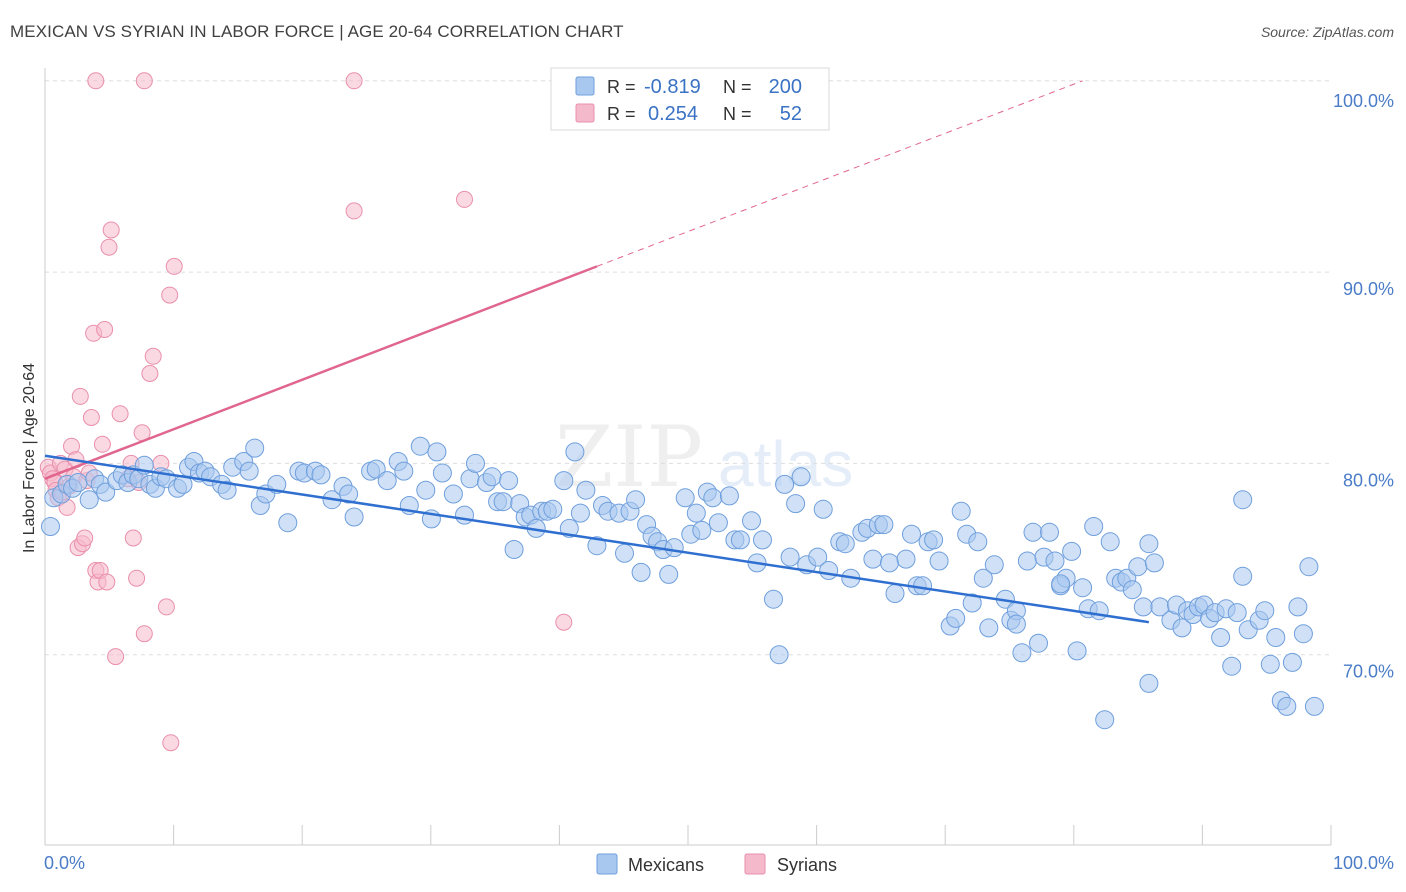 This screenshot has height=892, width=1406. I want to click on syrians-r-label: R =, so click(621, 114).